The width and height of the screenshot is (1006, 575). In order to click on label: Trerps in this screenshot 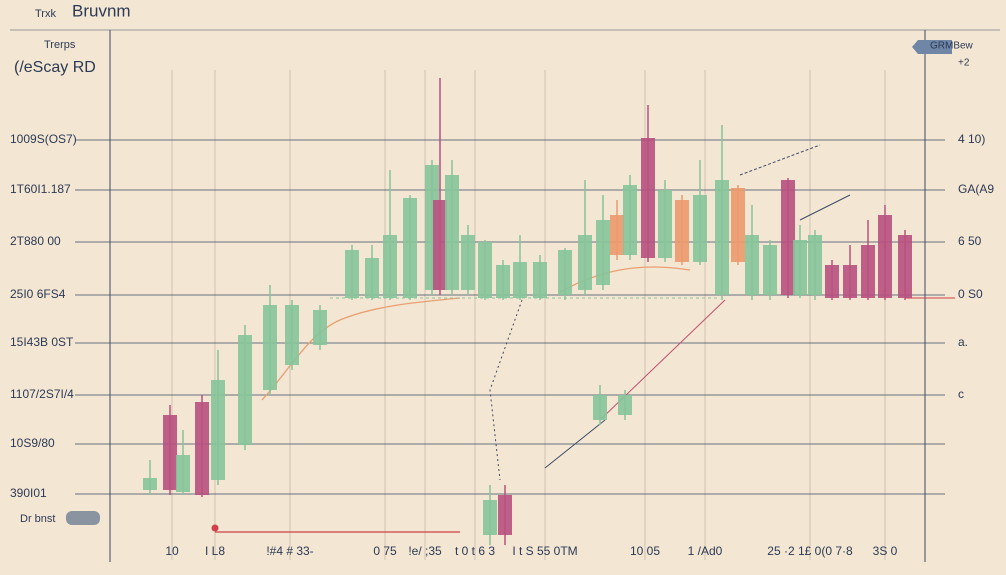, I will do `click(60, 45)`.